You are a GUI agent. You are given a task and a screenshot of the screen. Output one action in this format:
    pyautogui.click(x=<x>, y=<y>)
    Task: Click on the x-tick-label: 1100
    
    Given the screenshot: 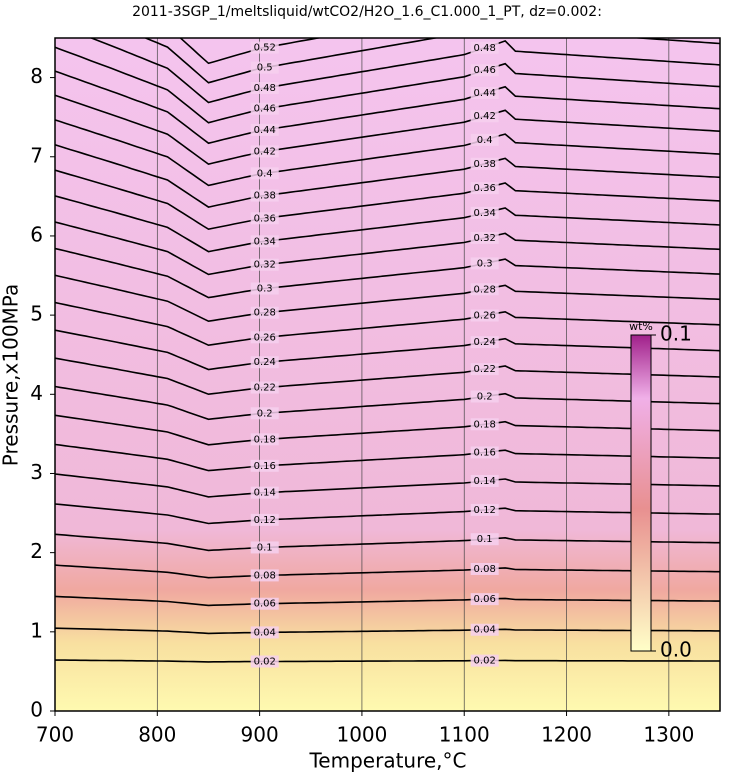 What is the action you would take?
    pyautogui.click(x=464, y=735)
    